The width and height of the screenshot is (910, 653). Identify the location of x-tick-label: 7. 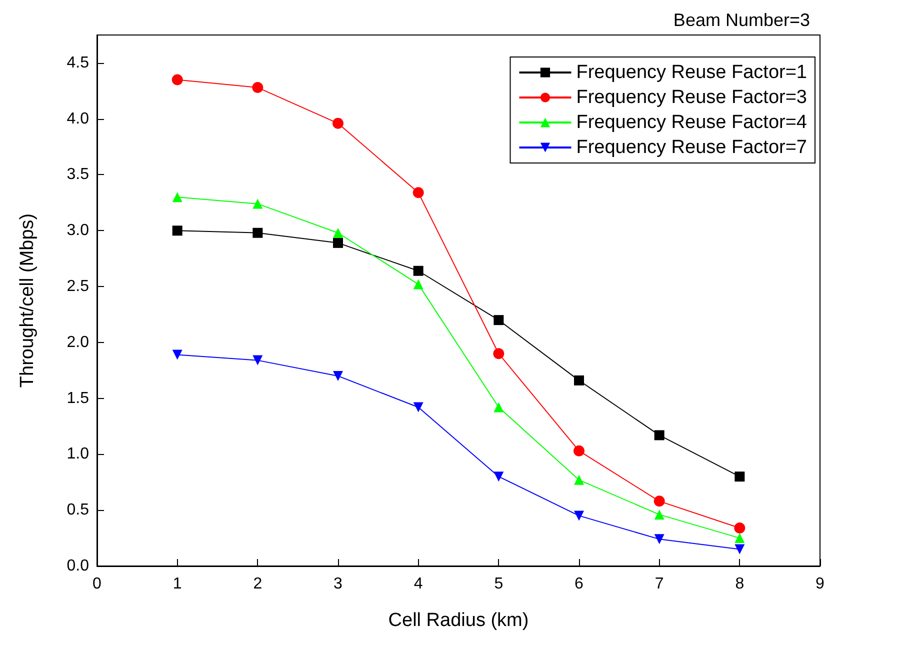
(659, 584).